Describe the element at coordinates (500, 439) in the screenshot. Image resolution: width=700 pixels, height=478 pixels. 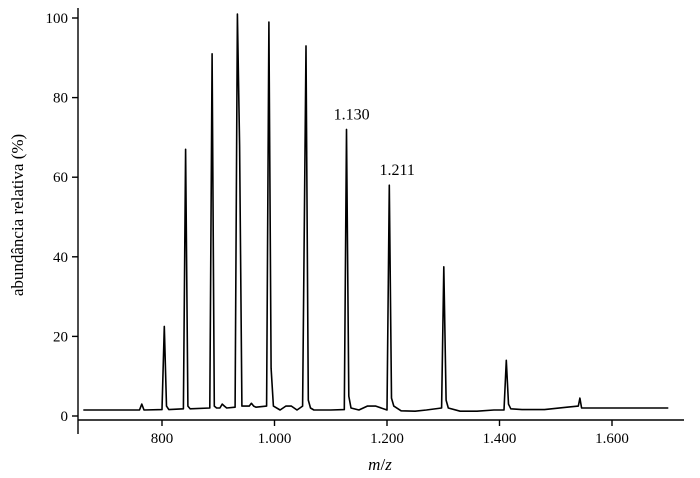
I see `x-tick-label: 1.400` at that location.